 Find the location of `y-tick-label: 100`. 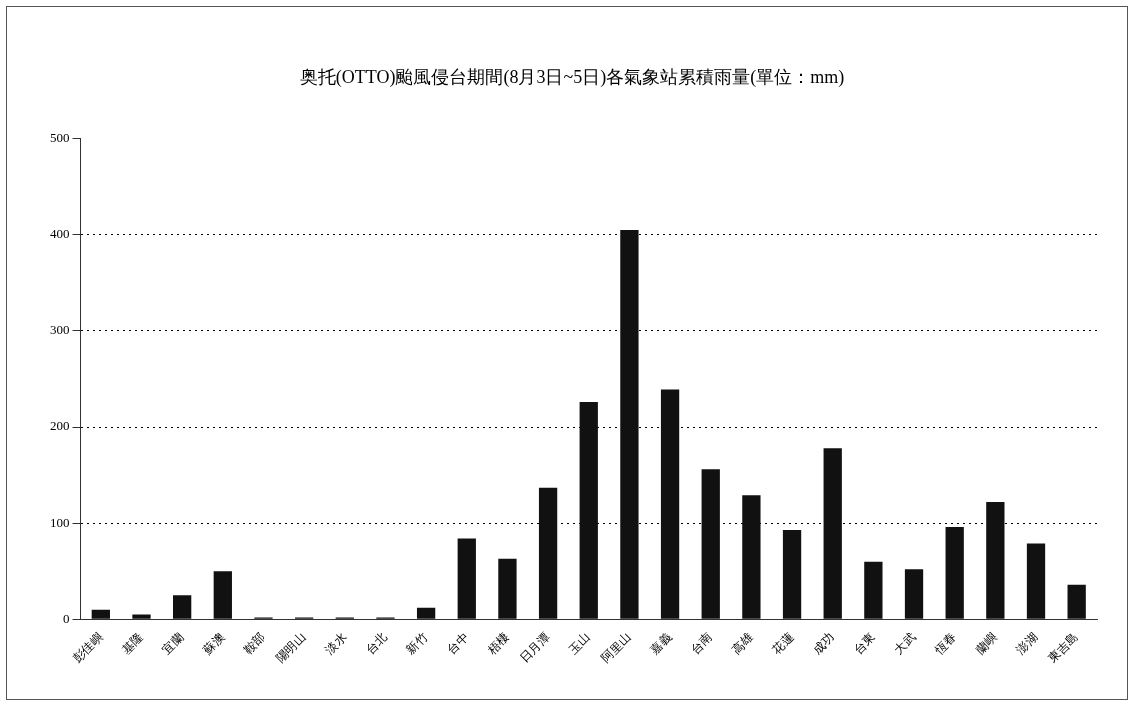

y-tick-label: 100 is located at coordinates (60, 522).